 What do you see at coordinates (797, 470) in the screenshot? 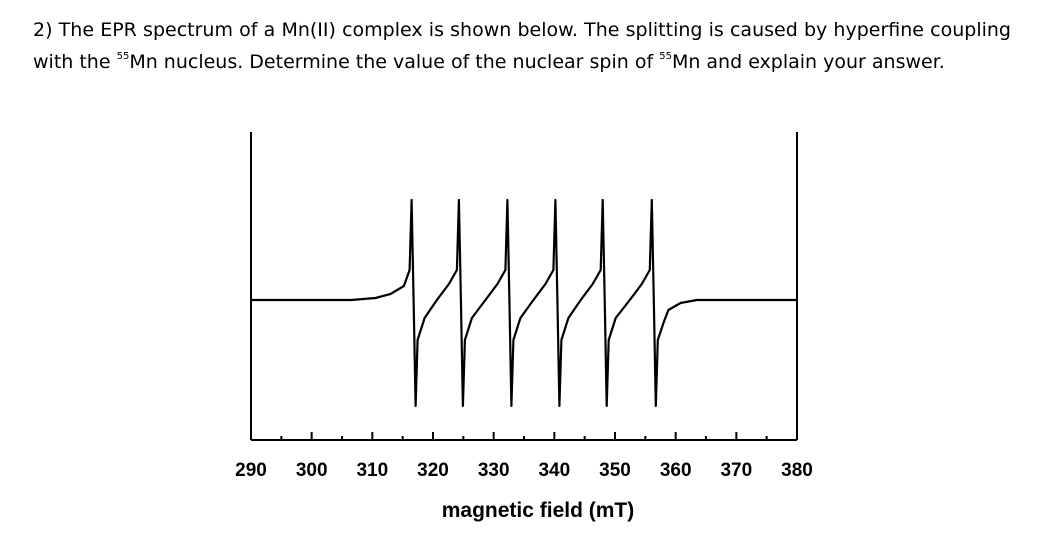
I see `x-tick-label: 380` at bounding box center [797, 470].